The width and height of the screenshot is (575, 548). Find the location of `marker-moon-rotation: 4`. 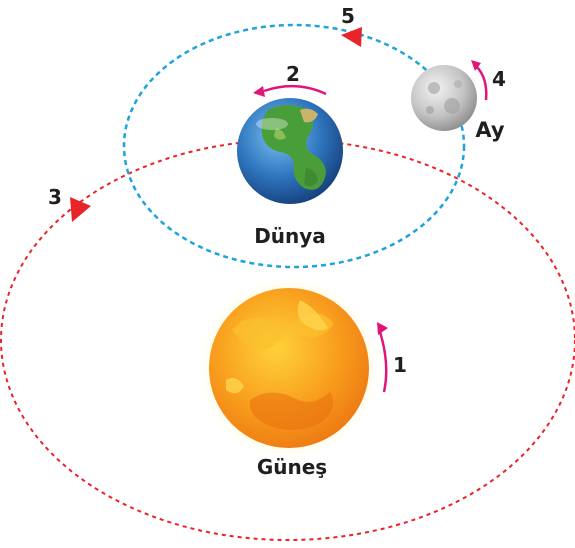

marker-moon-rotation: 4 is located at coordinates (499, 79).